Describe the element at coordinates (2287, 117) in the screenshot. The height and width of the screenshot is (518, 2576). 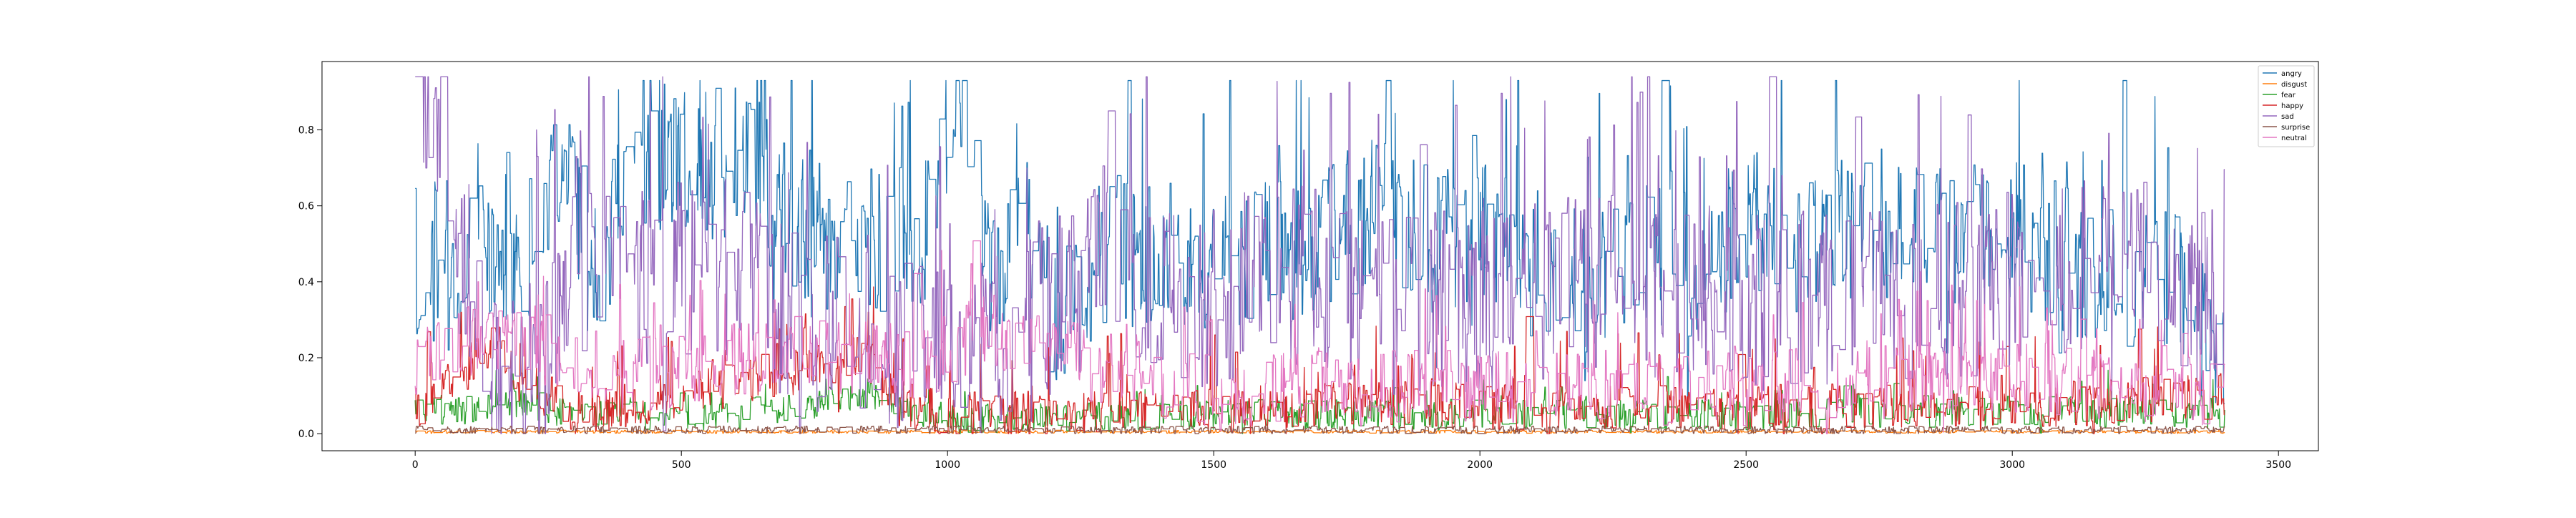
I see `legend-label-sad: sad` at that location.